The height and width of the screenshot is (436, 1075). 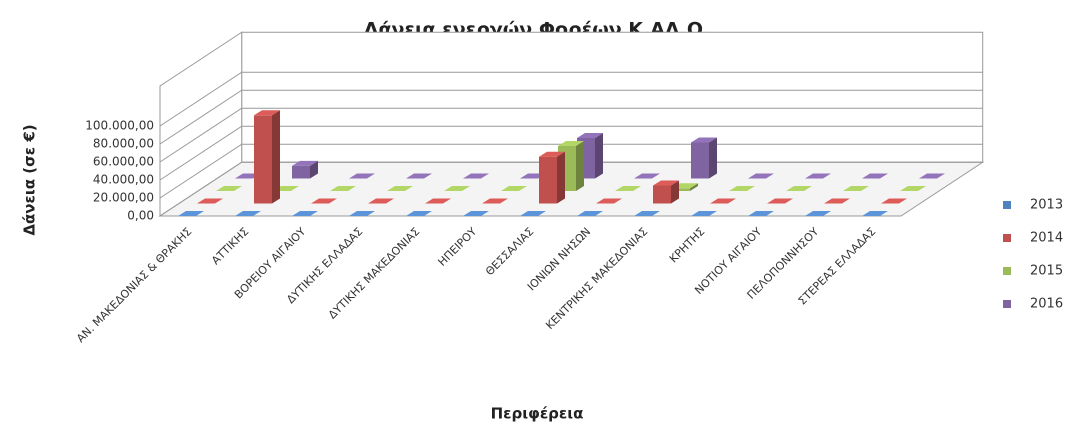 What do you see at coordinates (123, 162) in the screenshot?
I see `y-tick-label: 60.000,00` at bounding box center [123, 162].